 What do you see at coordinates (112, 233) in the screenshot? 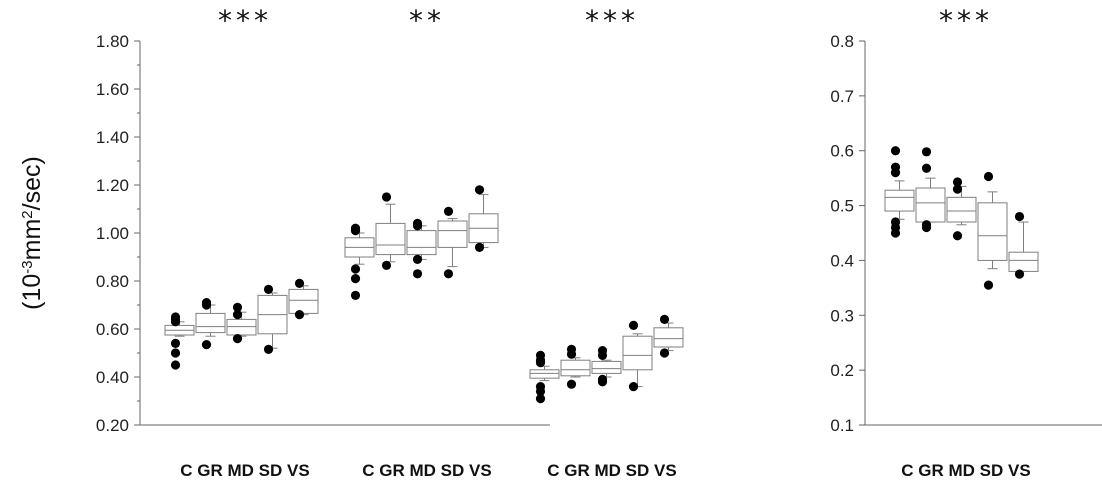
I see `y-tick-label: 1.00` at bounding box center [112, 233].